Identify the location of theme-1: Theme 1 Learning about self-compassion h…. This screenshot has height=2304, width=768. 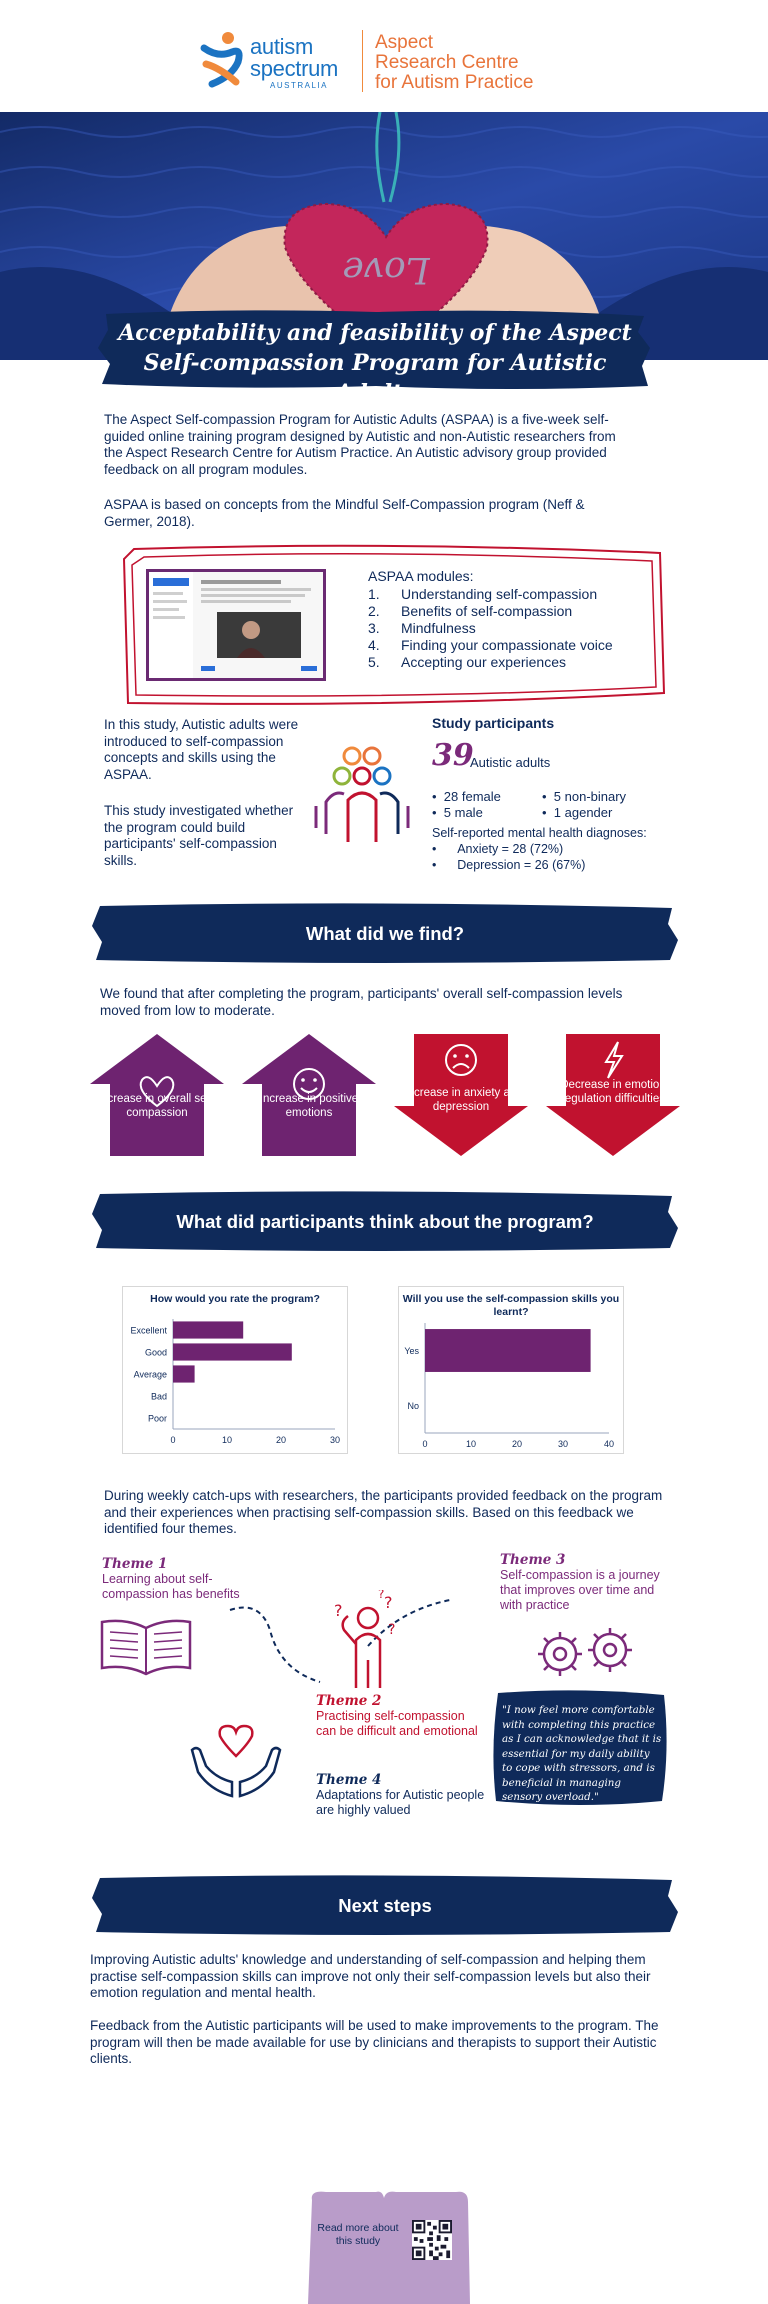
(187, 1579).